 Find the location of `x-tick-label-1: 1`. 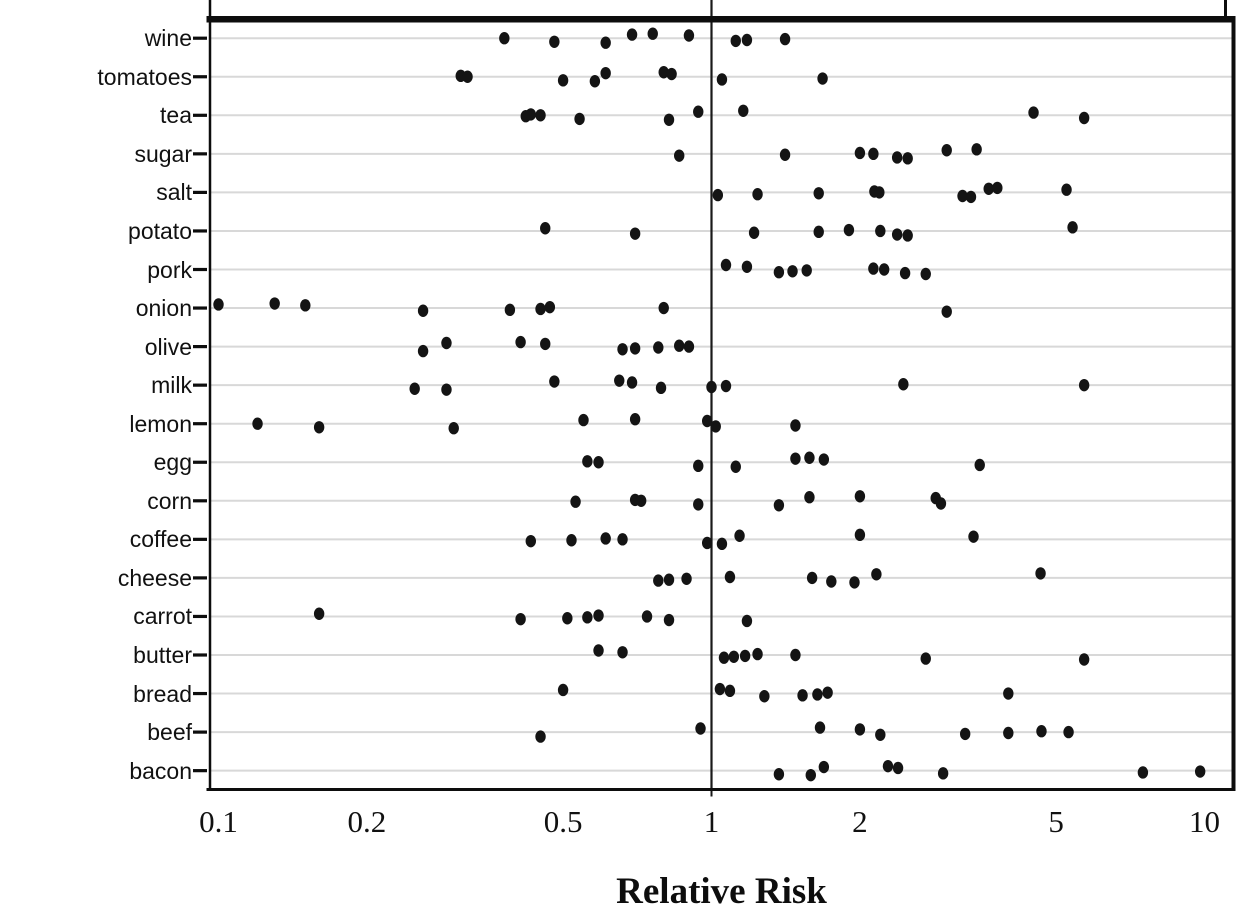

x-tick-label-1: 1 is located at coordinates (711, 821).